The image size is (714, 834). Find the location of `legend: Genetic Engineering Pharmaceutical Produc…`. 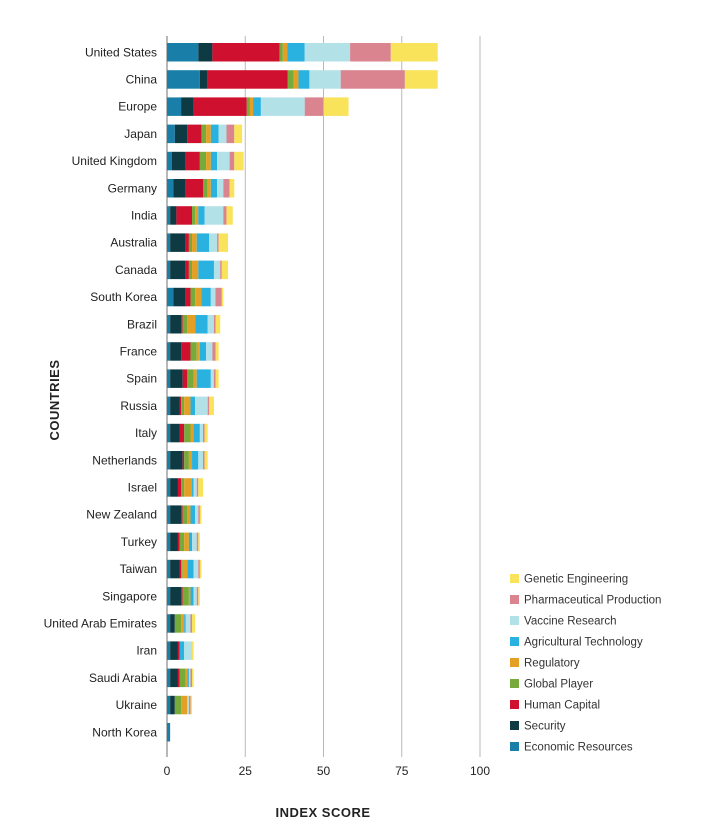

legend: Genetic Engineering Pharmaceutical Produc… is located at coordinates (585, 664).